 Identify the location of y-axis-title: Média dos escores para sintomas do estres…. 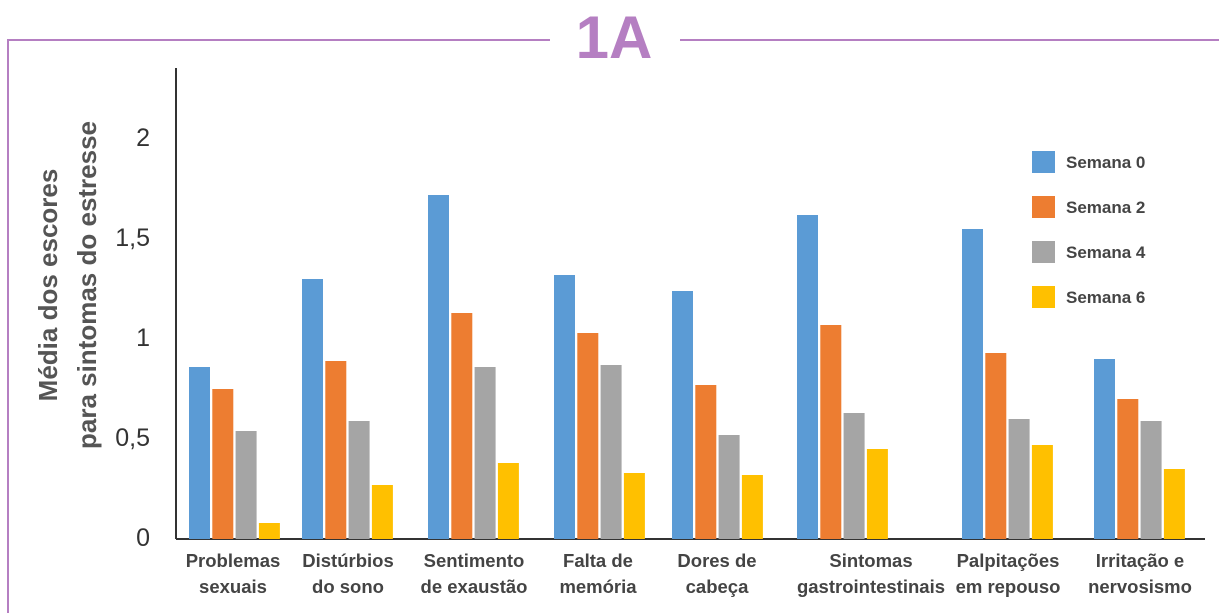
(67, 285).